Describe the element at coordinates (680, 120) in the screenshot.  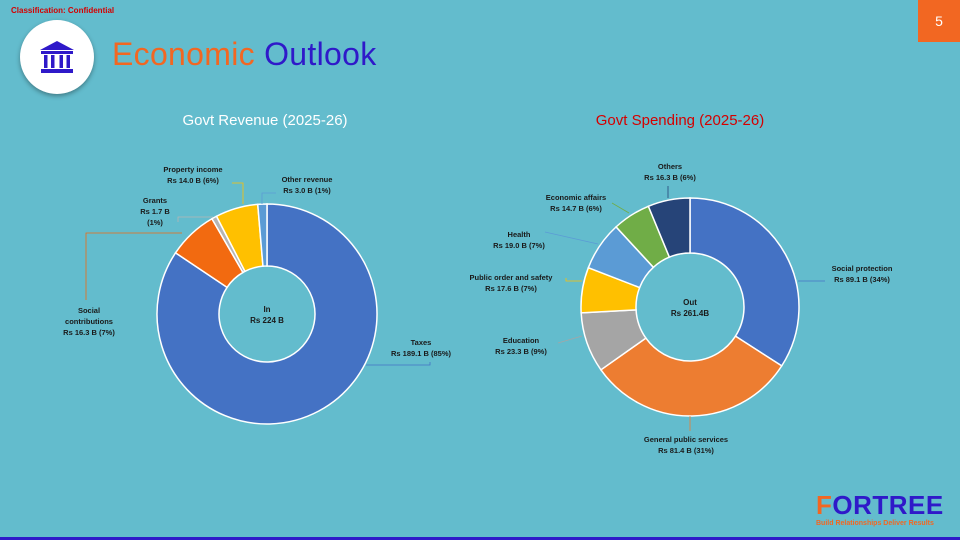
I see `spending-chart-title: Govt Spending (2025-26)` at that location.